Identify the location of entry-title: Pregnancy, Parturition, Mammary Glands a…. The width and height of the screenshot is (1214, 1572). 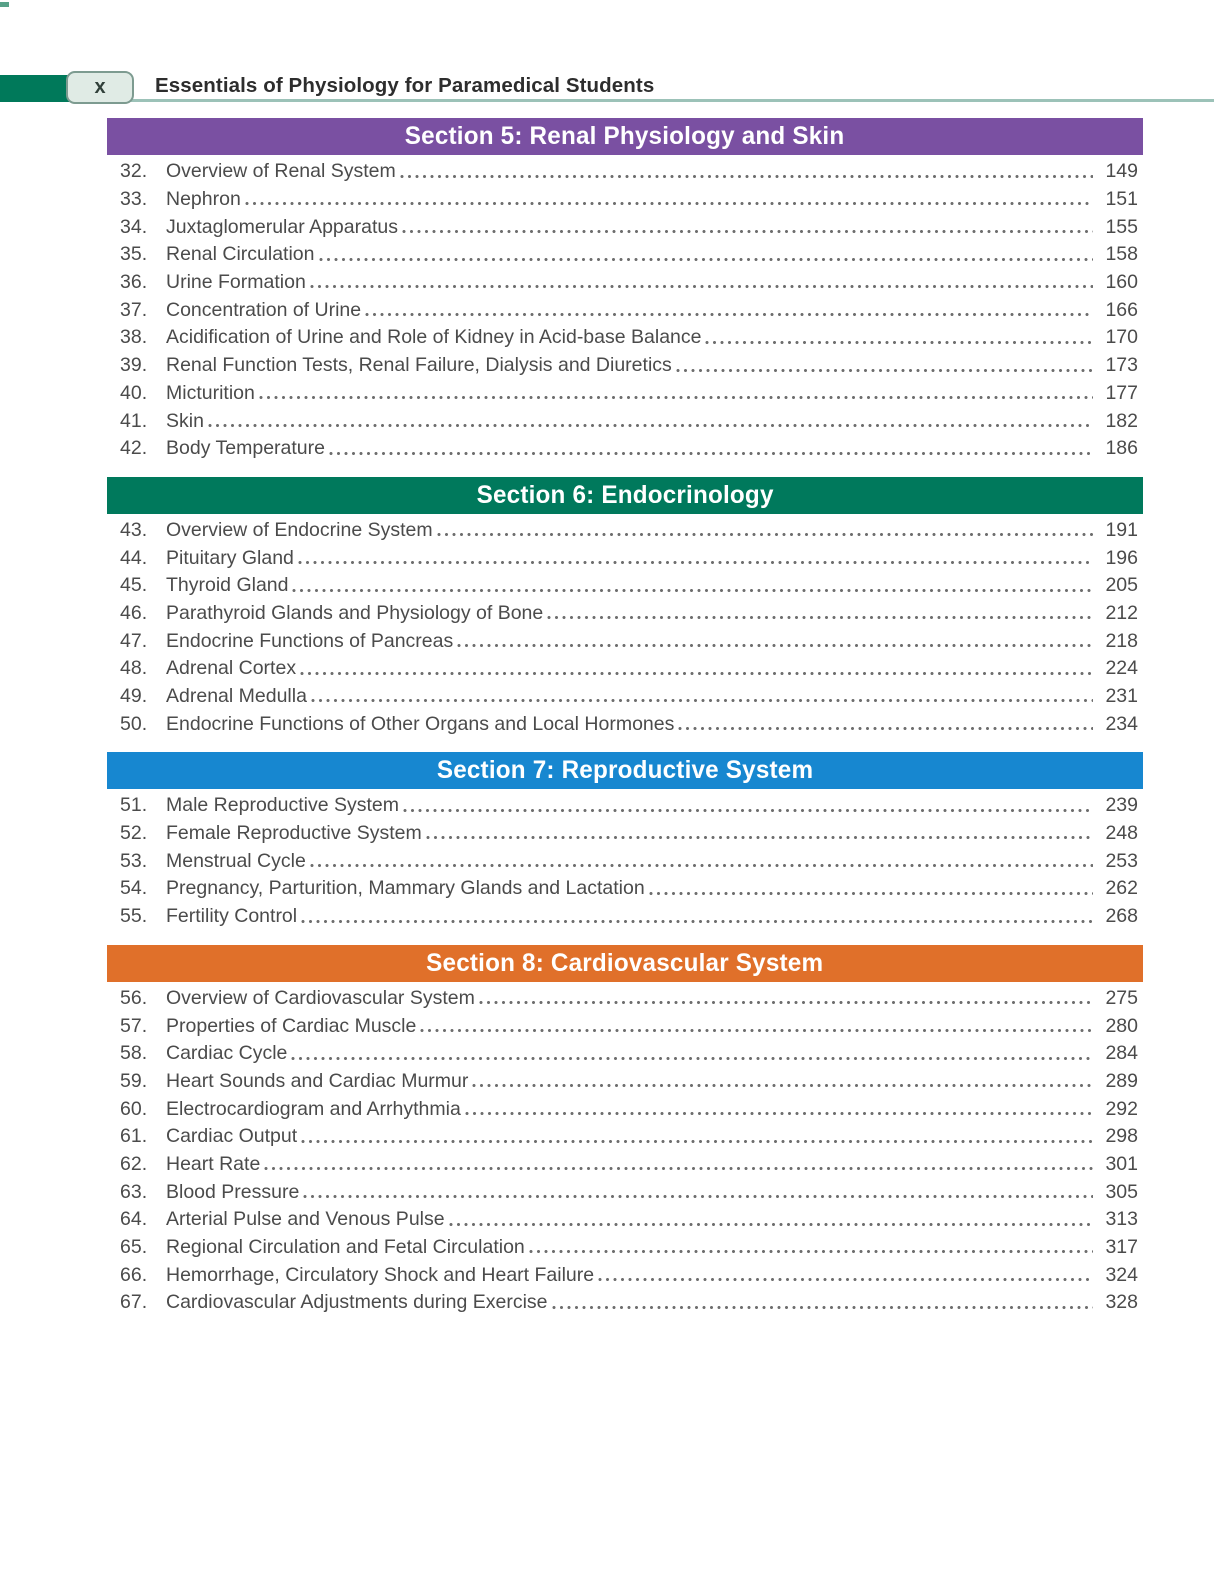
(405, 888).